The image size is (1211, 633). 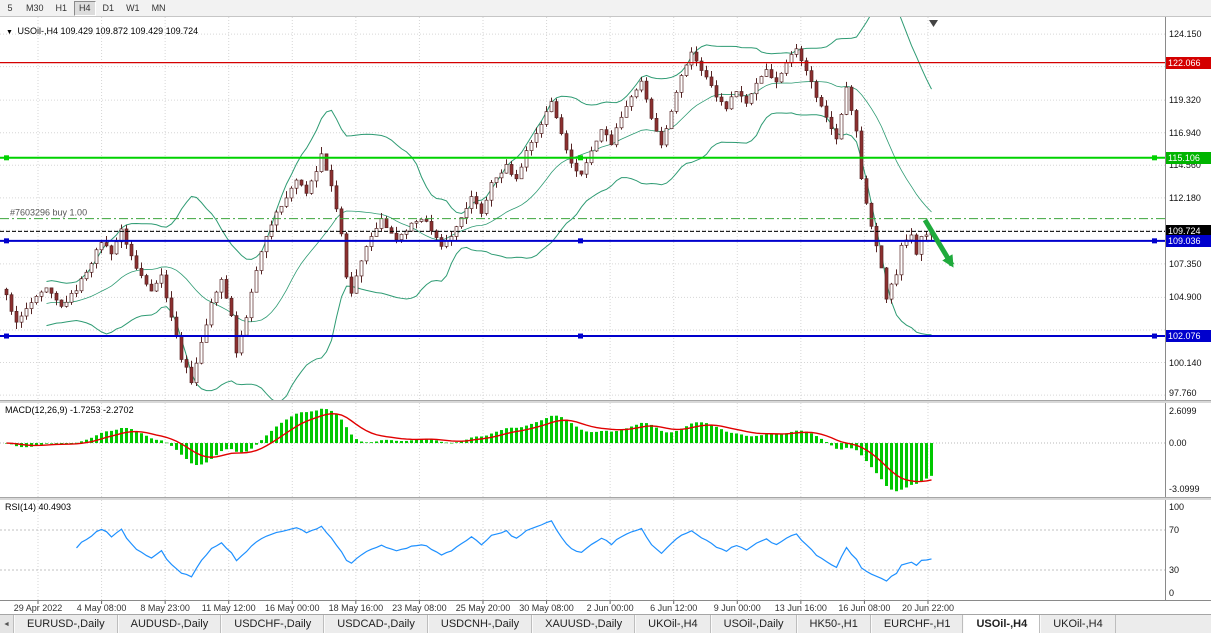 What do you see at coordinates (1188, 336) in the screenshot?
I see `price-badge-102.076: 102.076` at bounding box center [1188, 336].